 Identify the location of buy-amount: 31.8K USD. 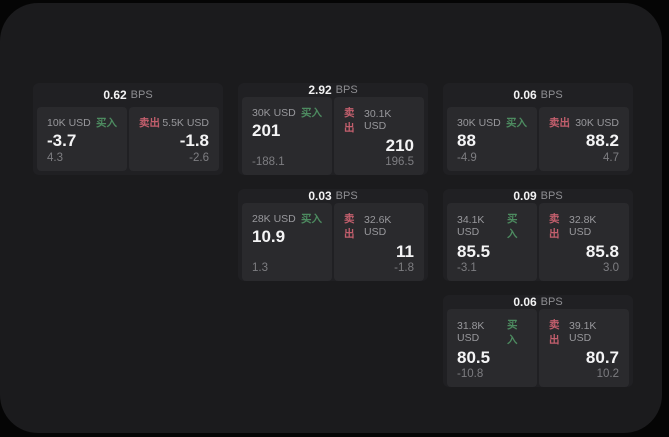
(471, 332).